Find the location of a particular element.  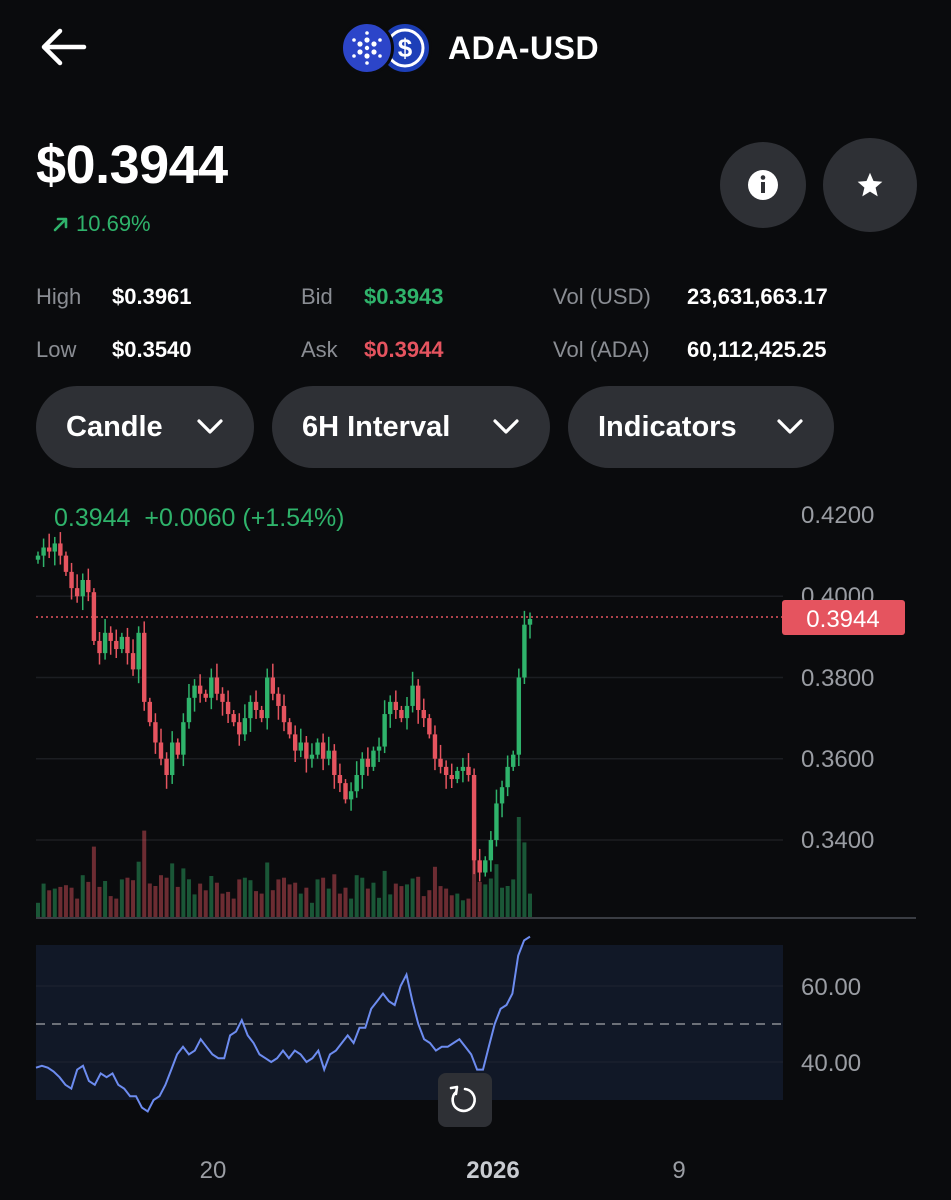

coin-icons: $ is located at coordinates (386, 48).